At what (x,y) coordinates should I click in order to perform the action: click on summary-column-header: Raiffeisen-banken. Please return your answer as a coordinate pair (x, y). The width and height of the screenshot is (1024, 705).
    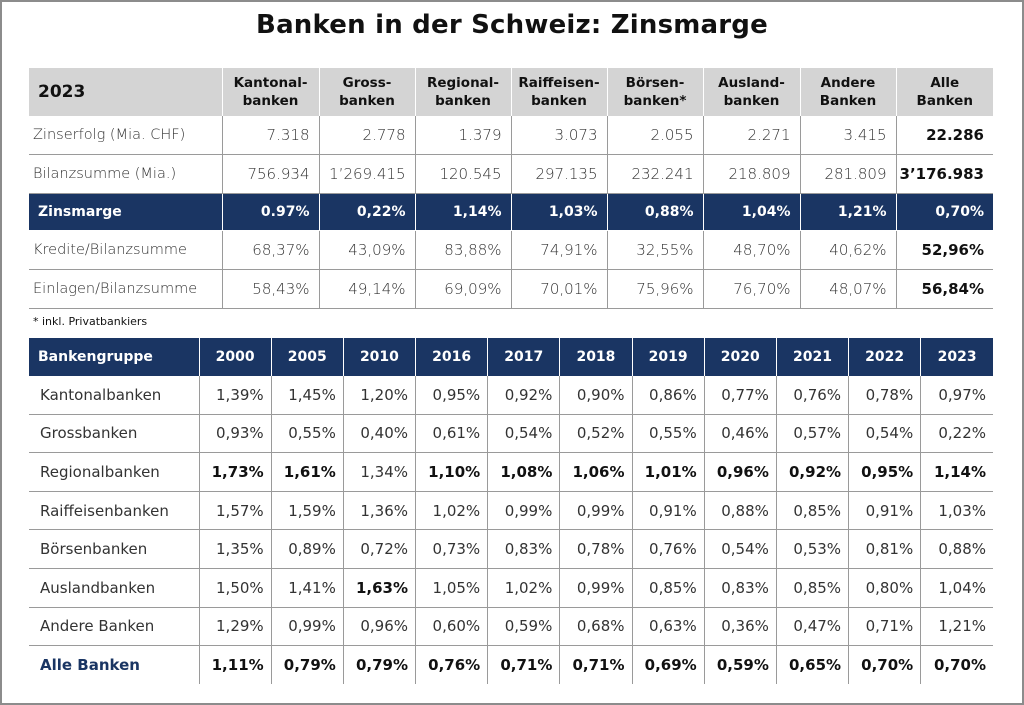
    Looking at the image, I should click on (558, 92).